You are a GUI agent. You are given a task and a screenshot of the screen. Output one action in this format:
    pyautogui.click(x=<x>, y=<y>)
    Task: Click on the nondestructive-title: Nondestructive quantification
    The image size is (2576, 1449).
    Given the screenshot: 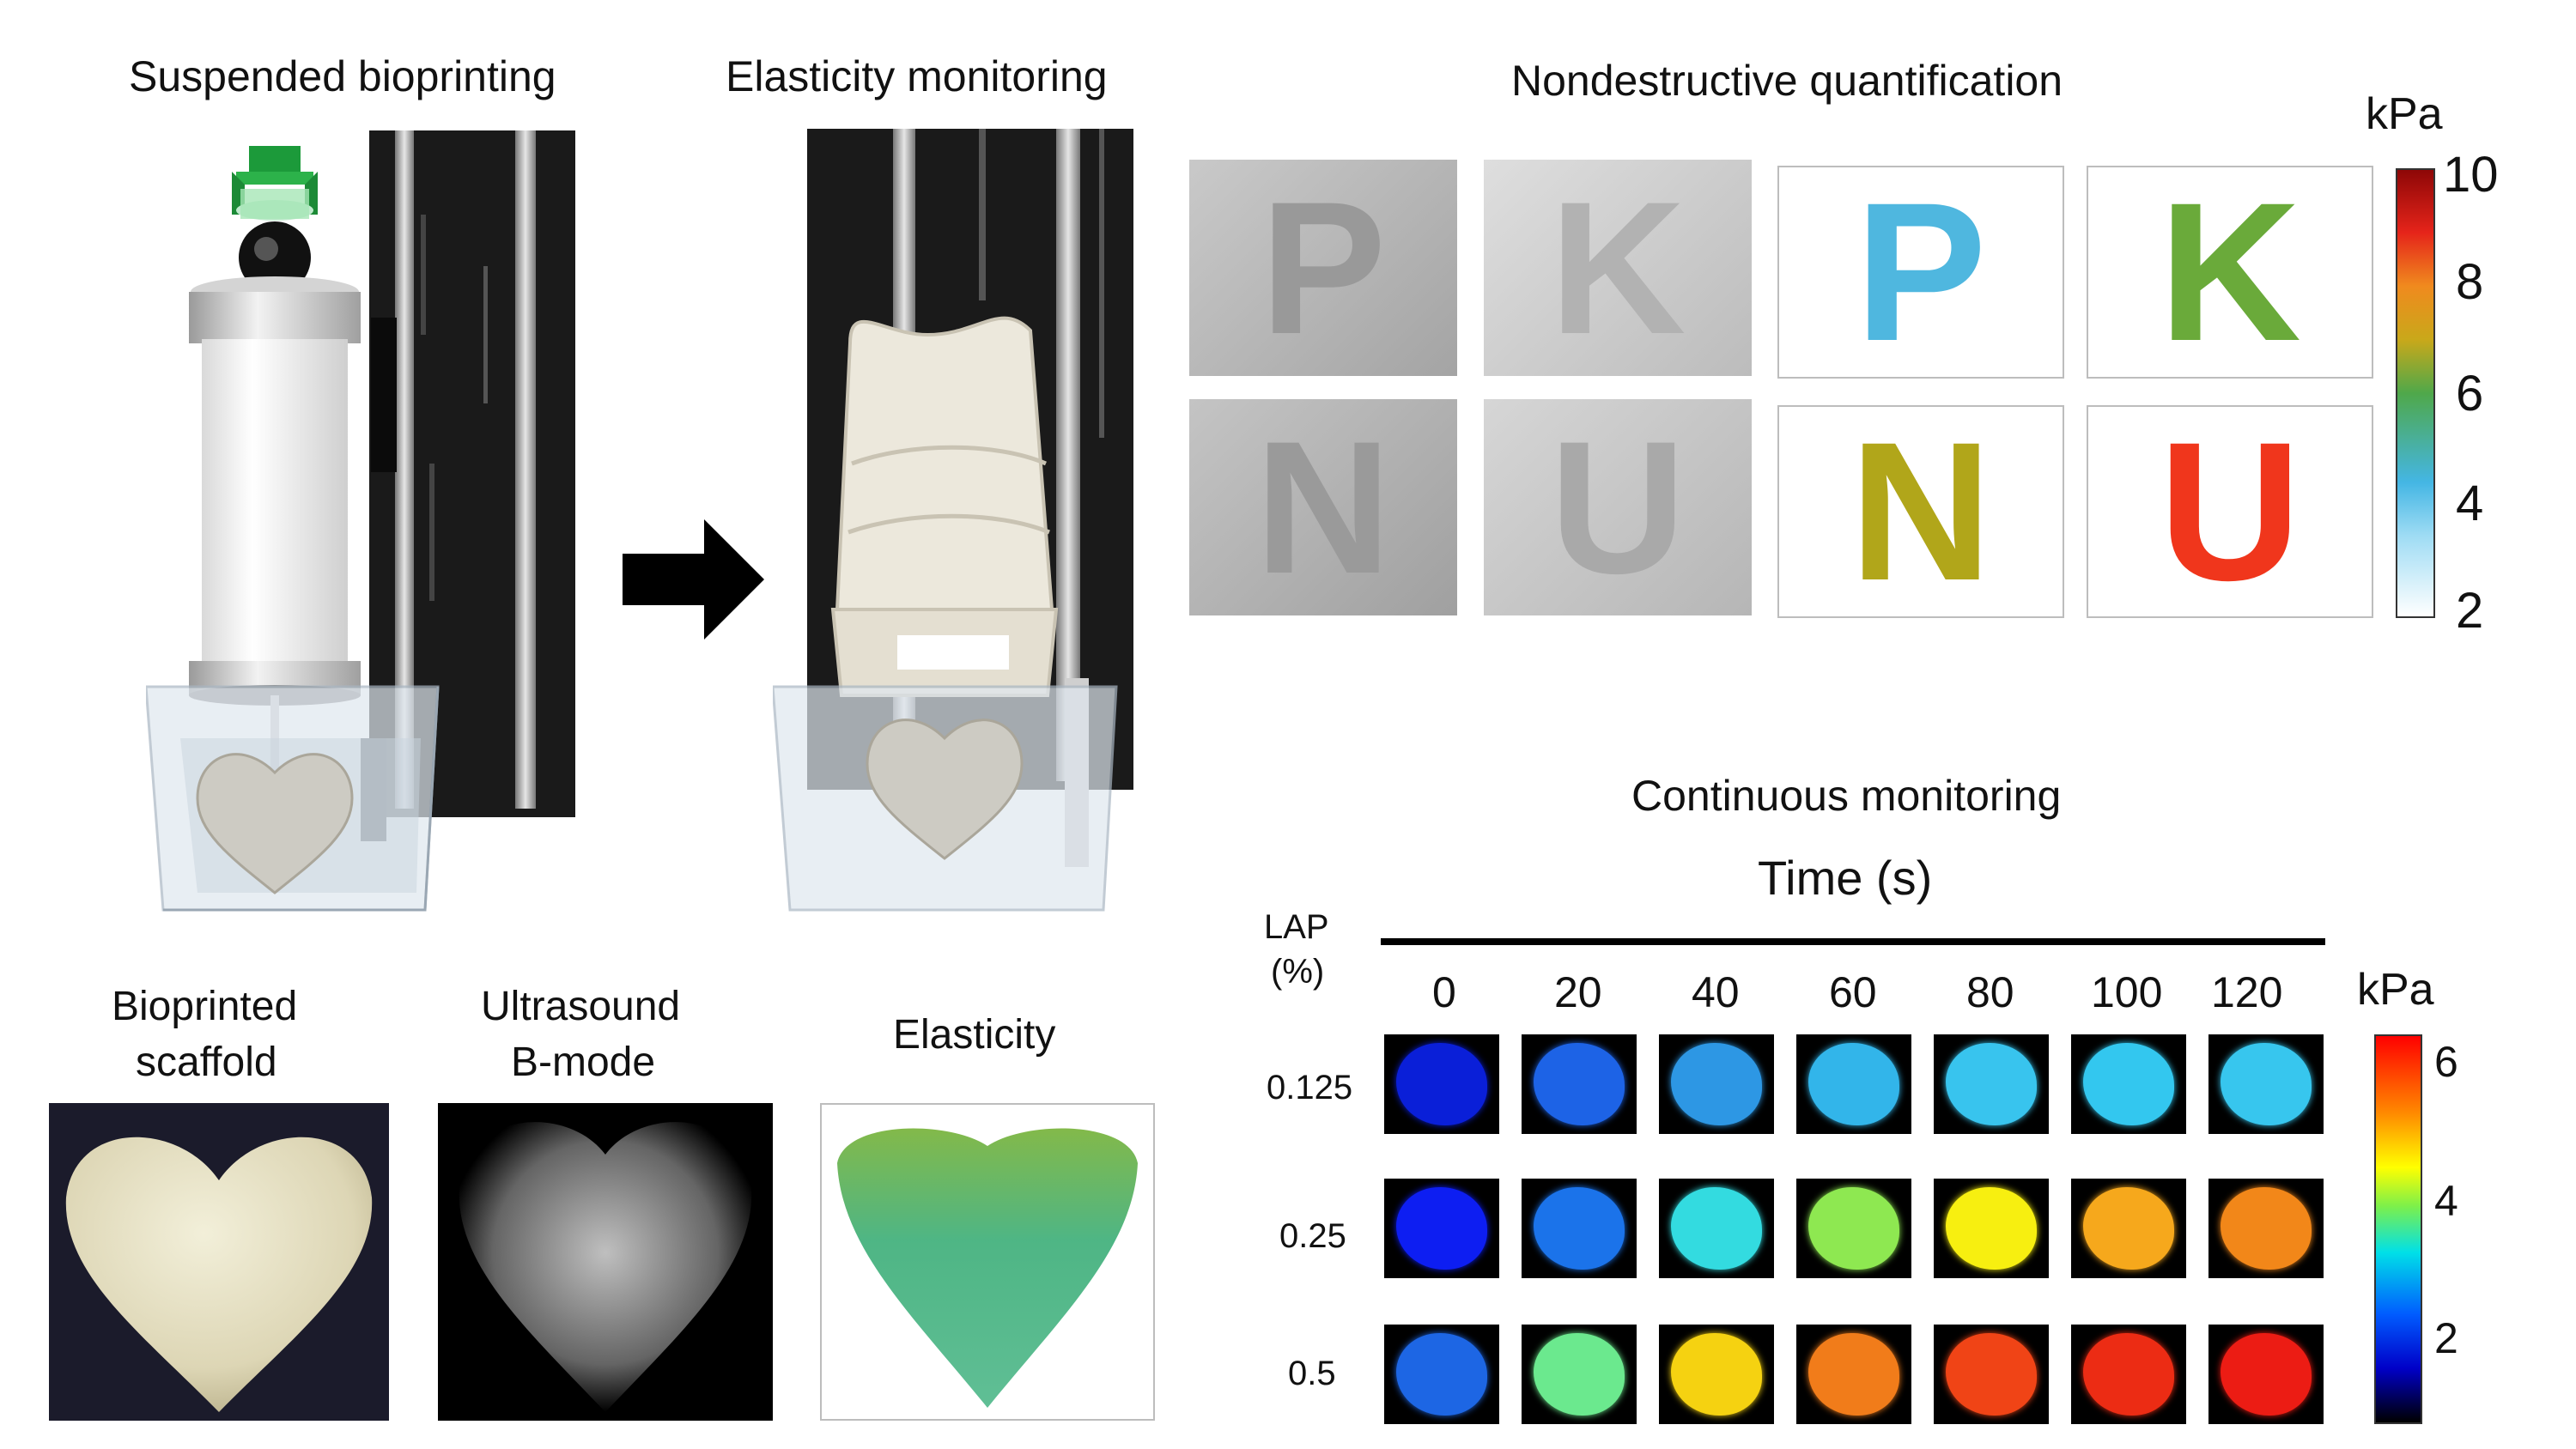 What is the action you would take?
    pyautogui.click(x=1787, y=81)
    